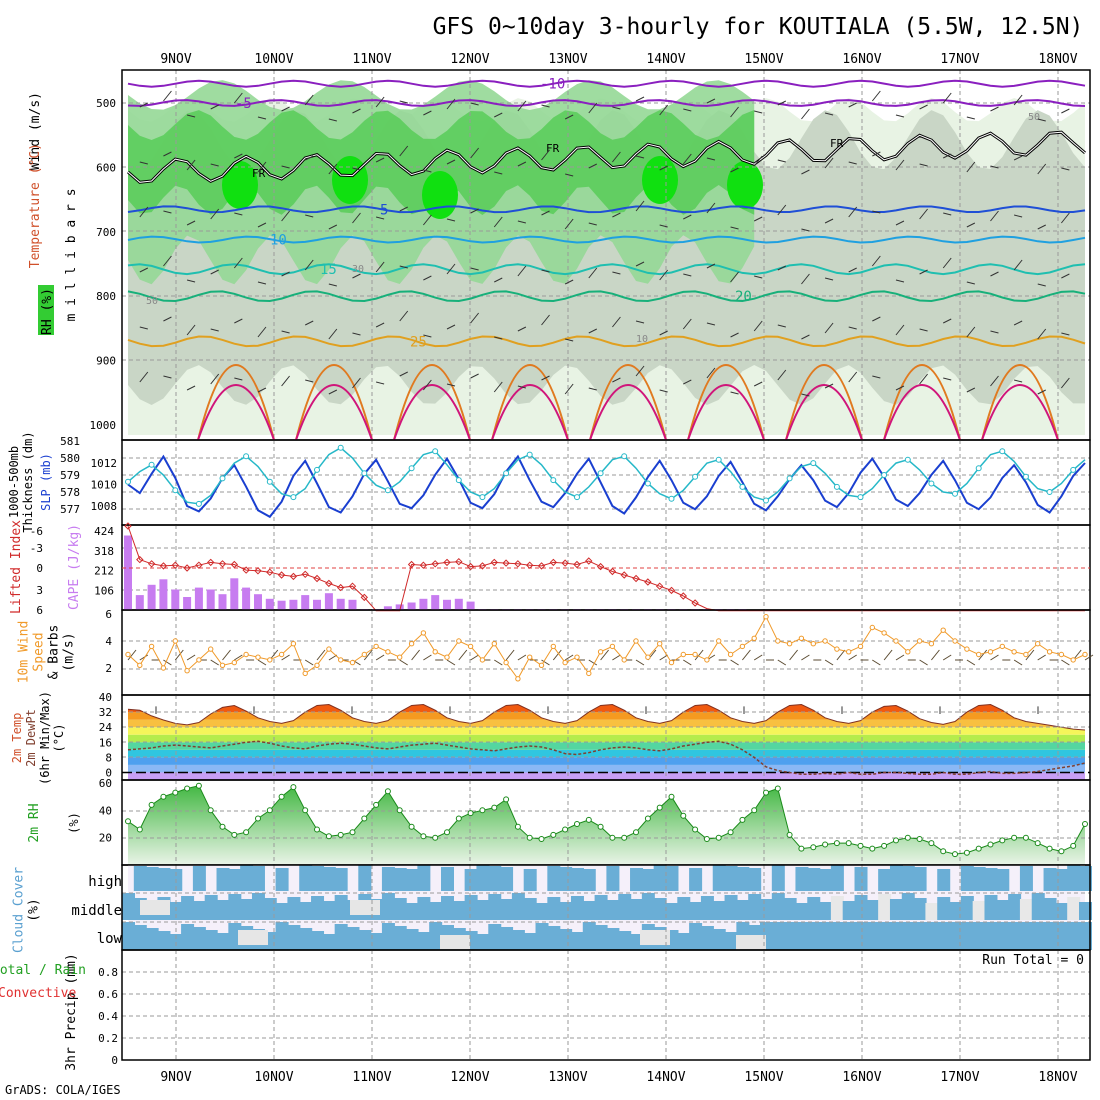 Image resolution: width=1100 pixels, height=1100 pixels. I want to click on temp-line, so click(606, 717).